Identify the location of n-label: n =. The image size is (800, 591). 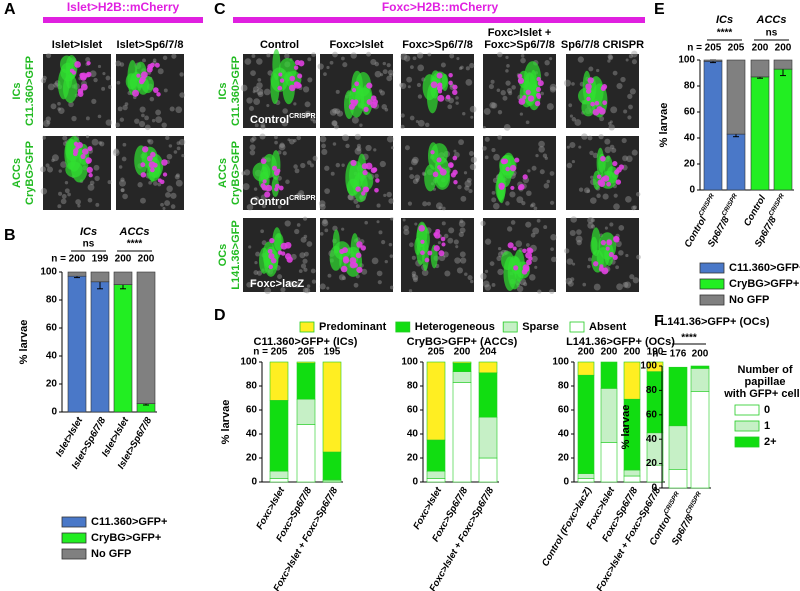
(659, 354).